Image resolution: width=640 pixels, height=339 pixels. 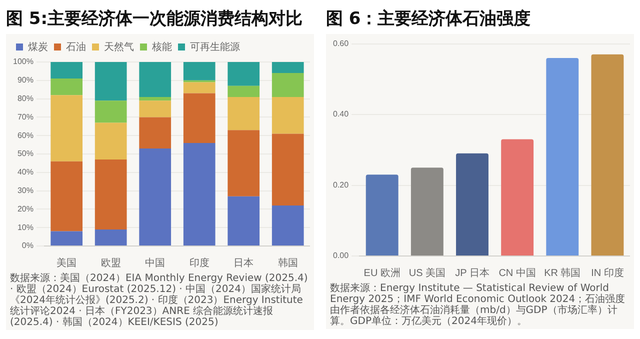 What do you see at coordinates (66, 262) in the screenshot?
I see `x-tick-label: 美国` at bounding box center [66, 262].